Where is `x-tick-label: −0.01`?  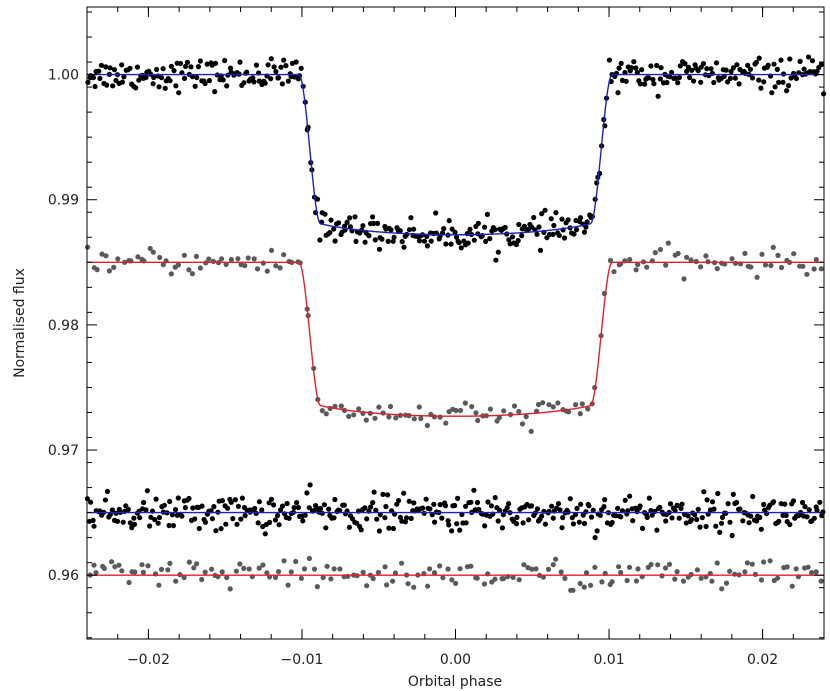 x-tick-label: −0.01 is located at coordinates (302, 660).